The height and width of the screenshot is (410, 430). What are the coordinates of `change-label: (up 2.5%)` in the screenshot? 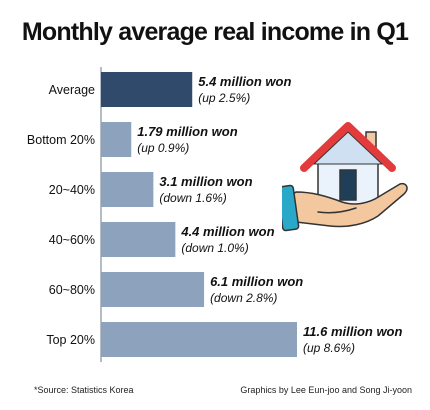 It's located at (224, 98).